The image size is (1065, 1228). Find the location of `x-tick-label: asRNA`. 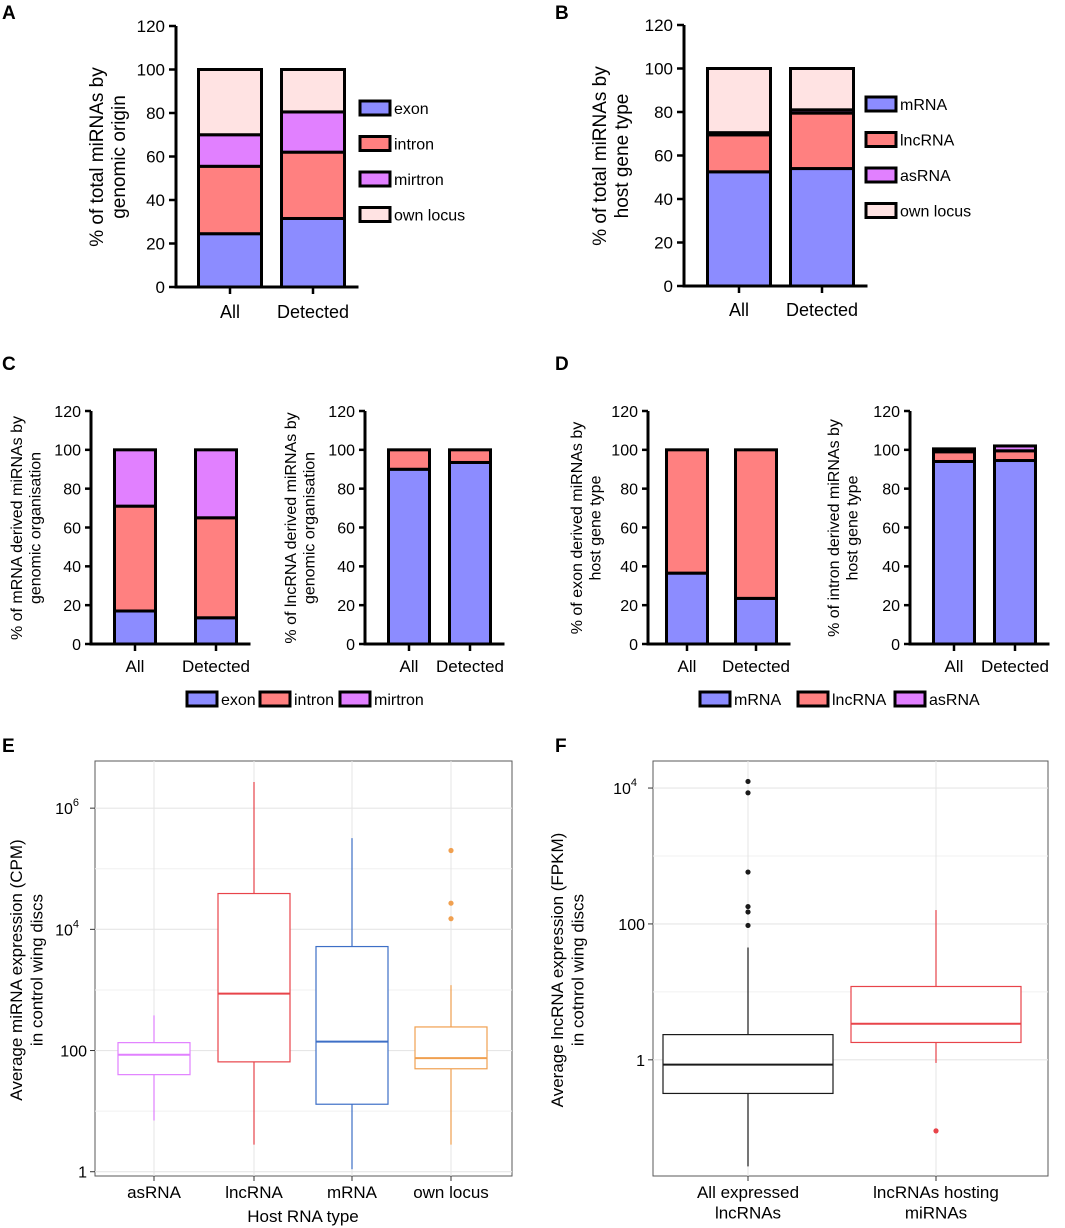

x-tick-label: asRNA is located at coordinates (154, 1192).